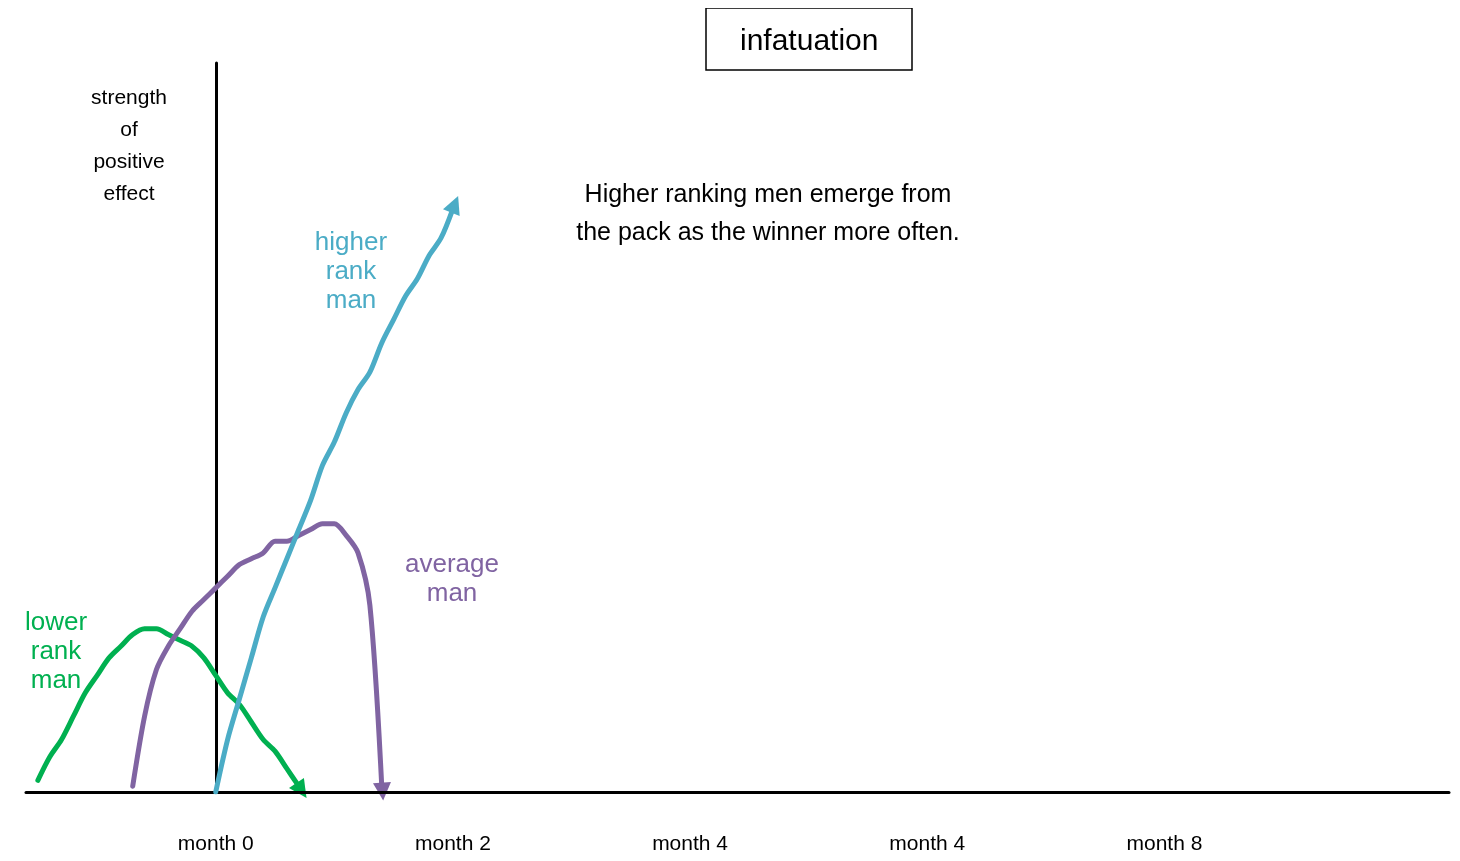  What do you see at coordinates (809, 39) in the screenshot?
I see `chart-title: infatuation` at bounding box center [809, 39].